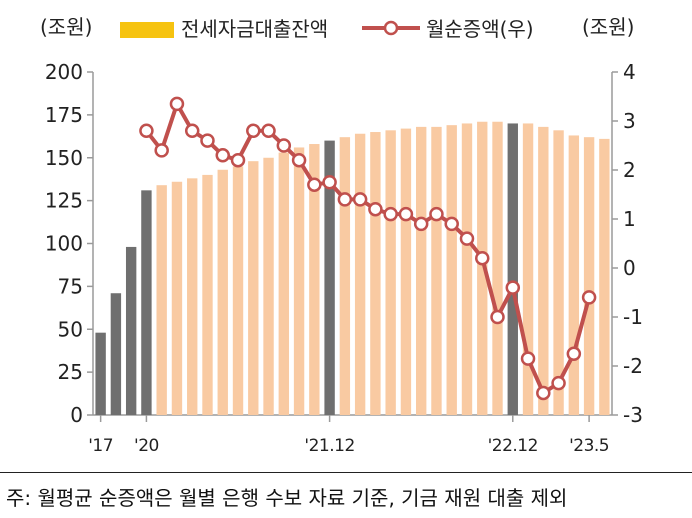 The height and width of the screenshot is (518, 692). I want to click on right-tick-label: -1, so click(633, 317).